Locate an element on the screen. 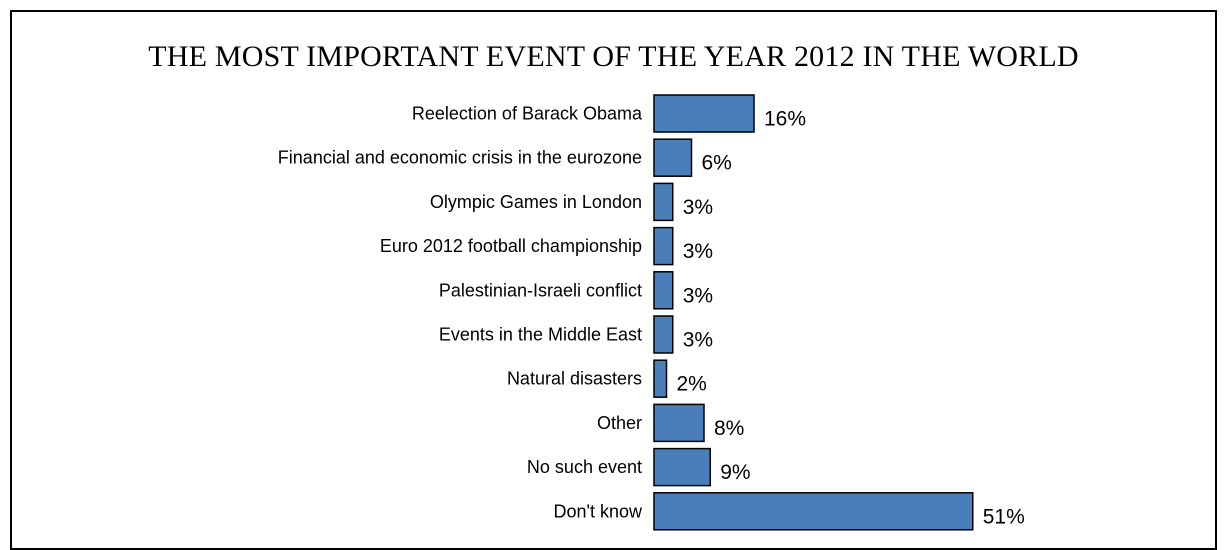 This screenshot has width=1227, height=550. category-label: Don't know is located at coordinates (598, 511).